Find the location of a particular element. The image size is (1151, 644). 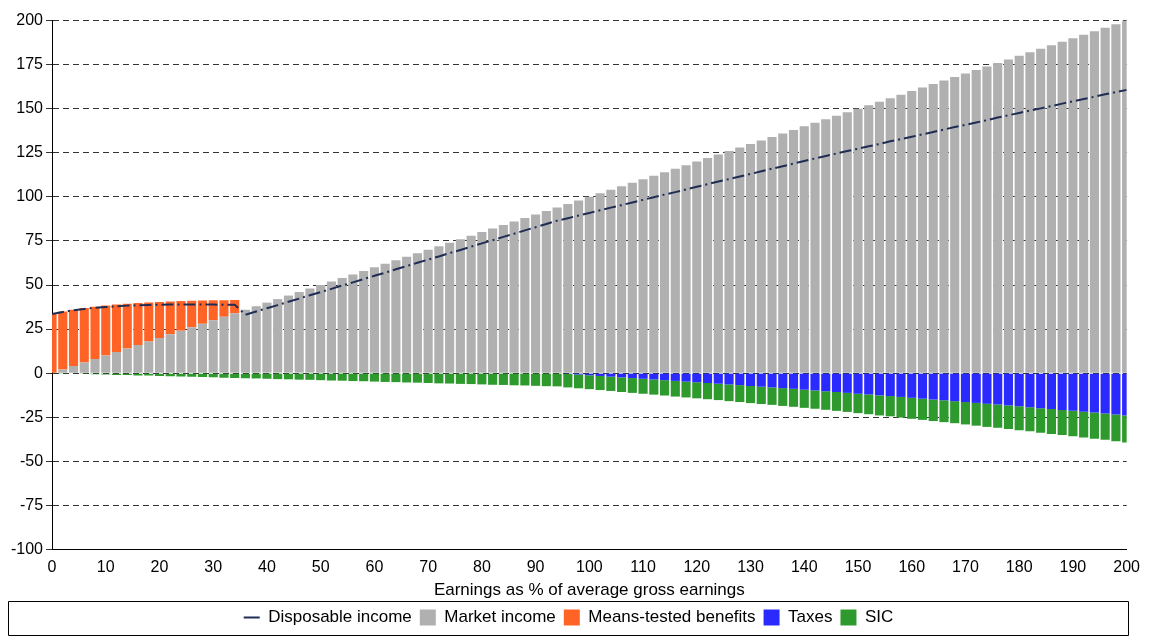

y-tick-label: -100 is located at coordinates (27, 548).